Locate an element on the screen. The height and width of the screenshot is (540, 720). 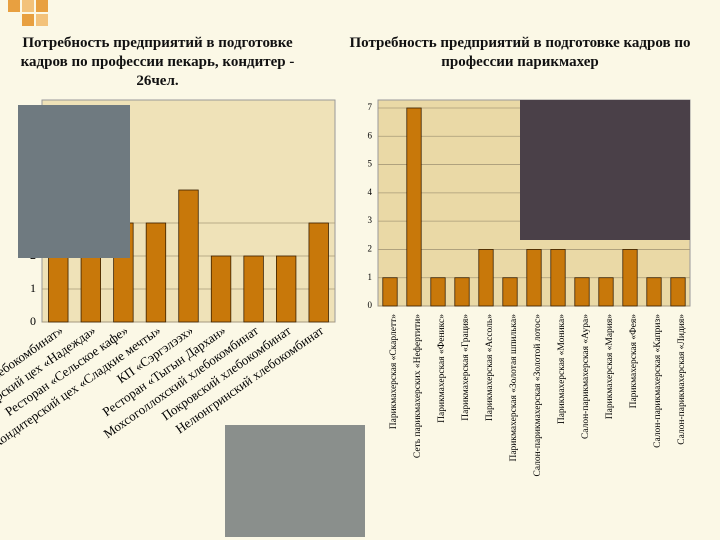
x-tick-label: Парикмахерская «Фея» is located at coordinates (634, 361).